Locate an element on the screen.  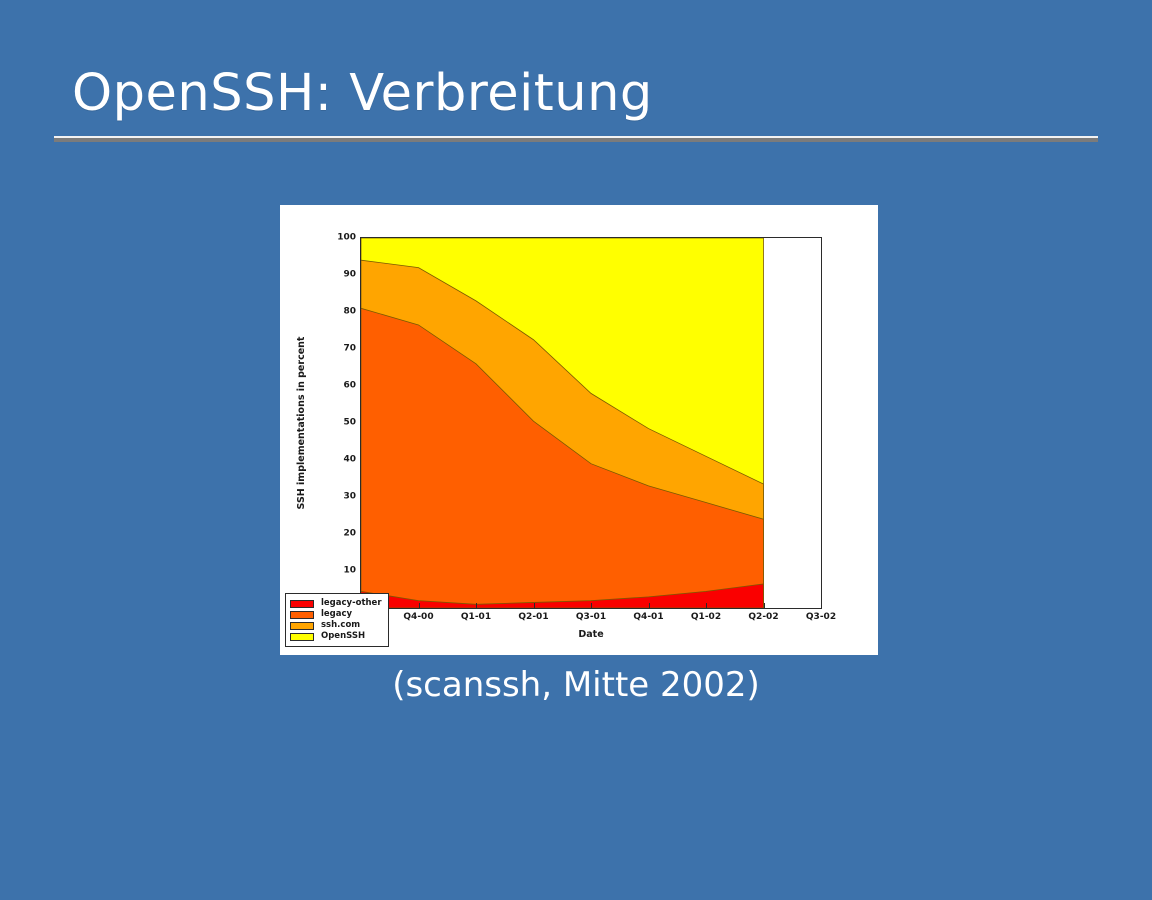
x-tick-label: Q3-02 is located at coordinates (821, 617).